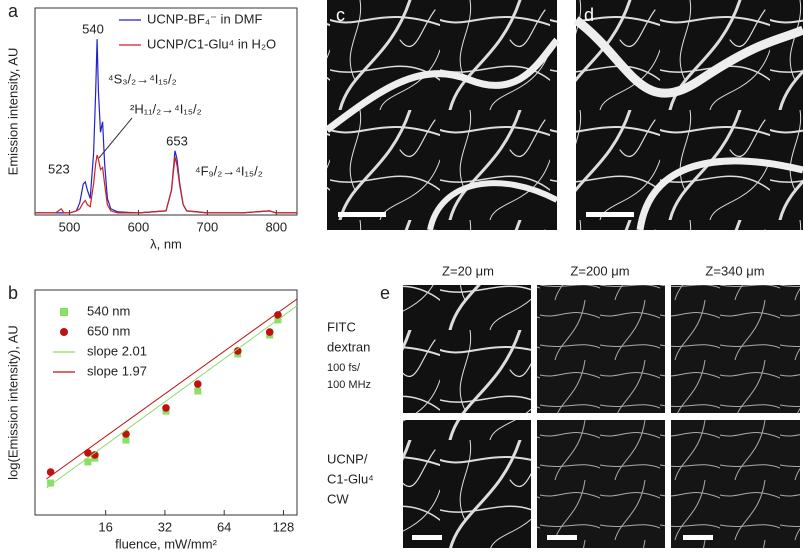  Describe the element at coordinates (12, 112) in the screenshot. I see `y-axis-label: Emission intensity, AU` at that location.